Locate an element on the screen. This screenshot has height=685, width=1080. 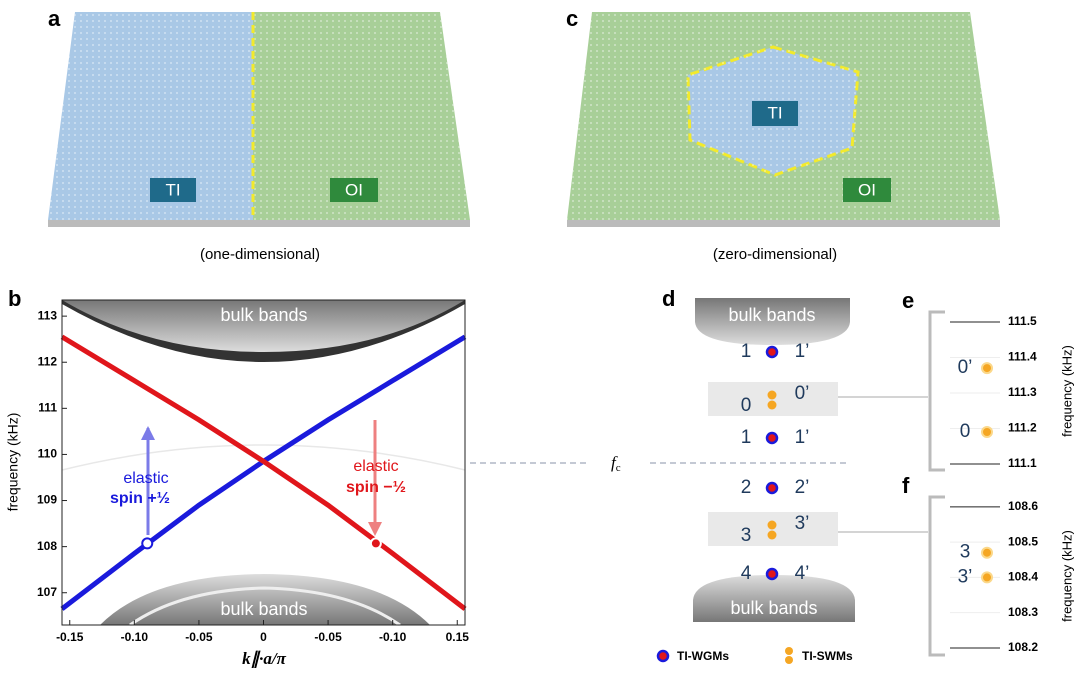
y-tick-label: 111.3 is located at coordinates (1022, 392).